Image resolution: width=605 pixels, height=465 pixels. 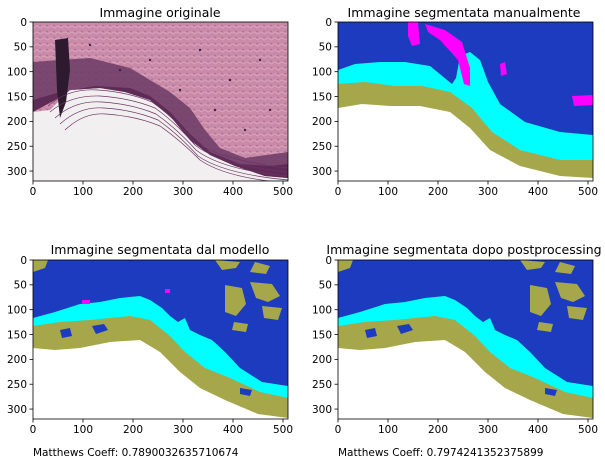 I want to click on manual-segmentation-image, so click(x=465, y=101).